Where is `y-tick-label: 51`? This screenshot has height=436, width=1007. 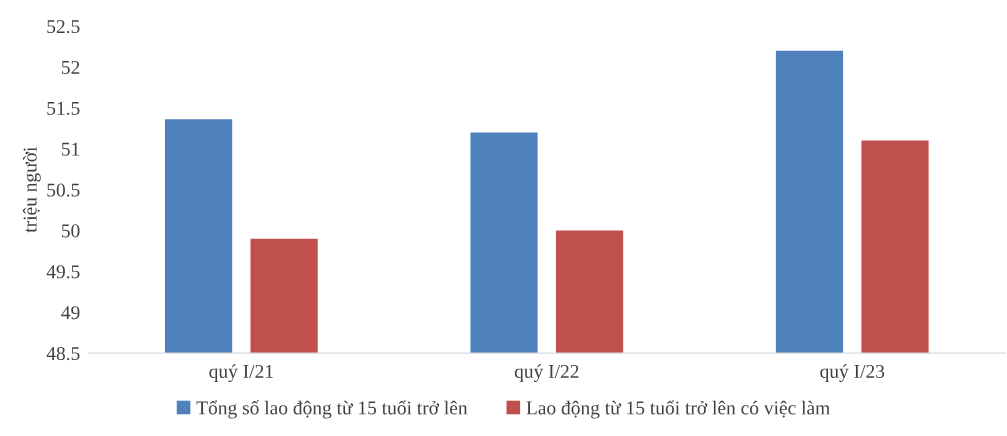 y-tick-label: 51 is located at coordinates (70, 149).